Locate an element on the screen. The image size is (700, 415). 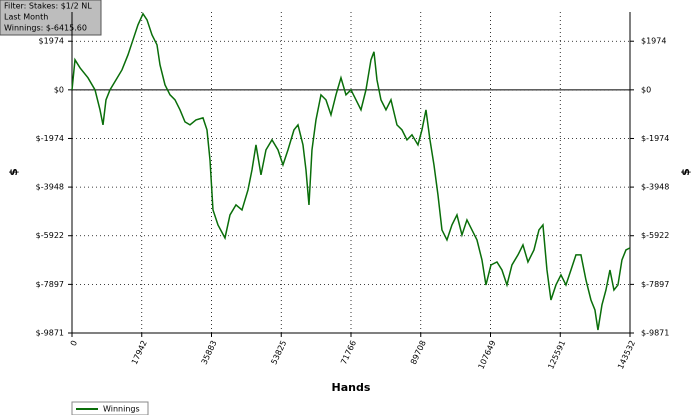
x-tick-label: 53825 is located at coordinates (278, 352).